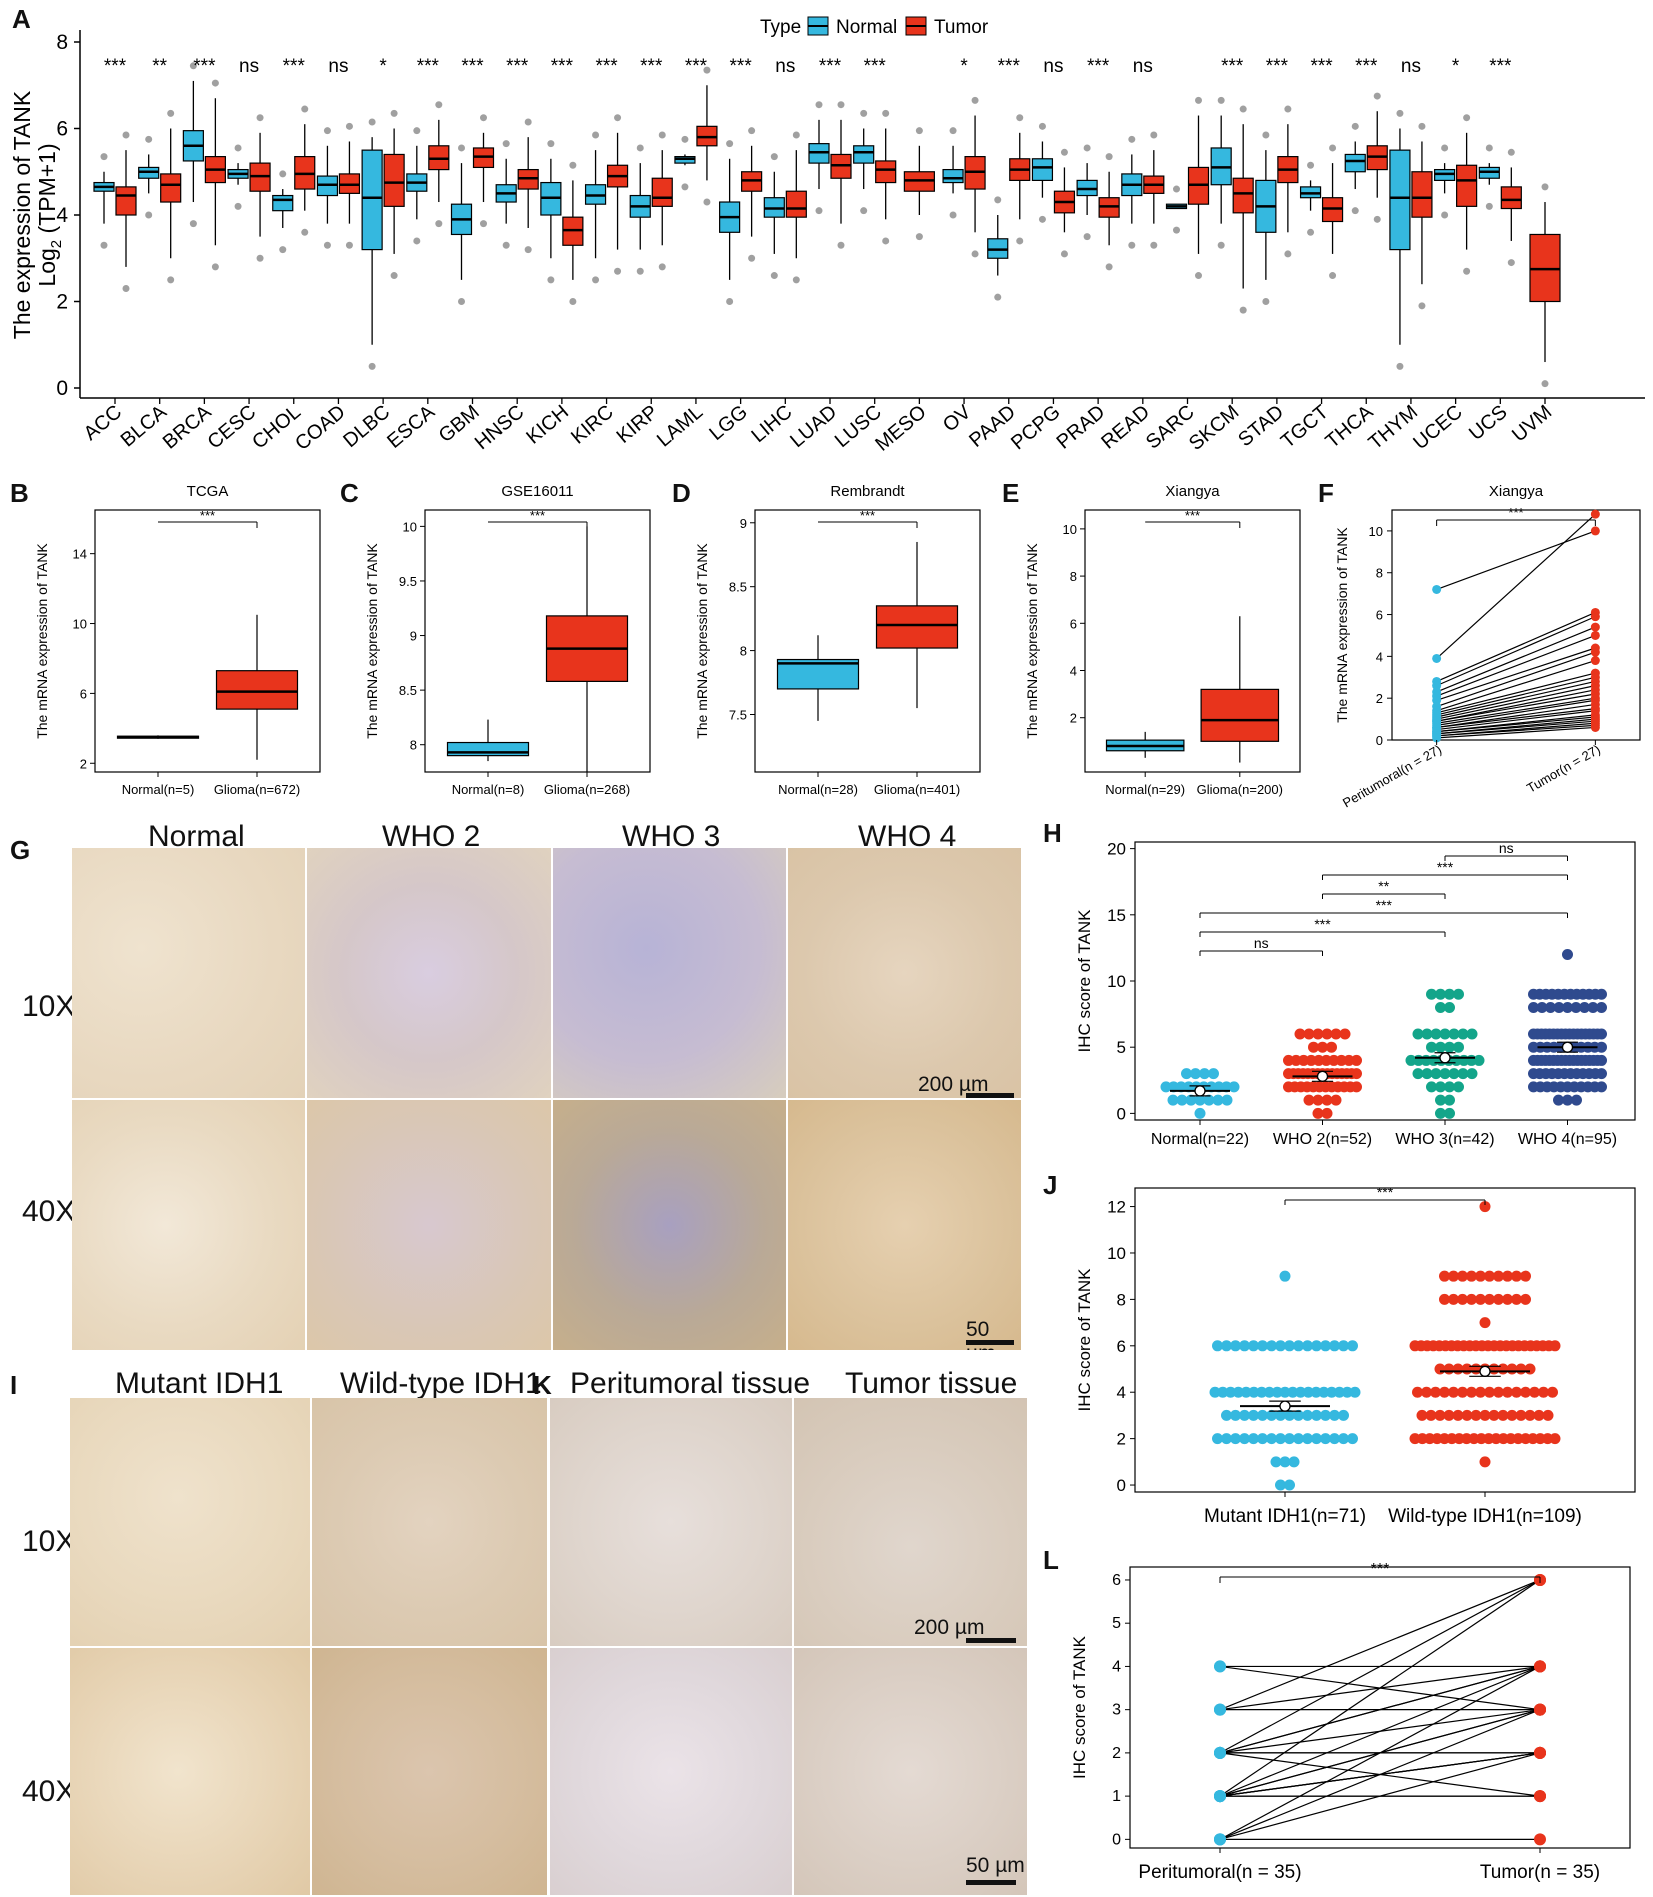  Describe the element at coordinates (1285, 1406) in the screenshot. I see `j-mean-marker` at that location.